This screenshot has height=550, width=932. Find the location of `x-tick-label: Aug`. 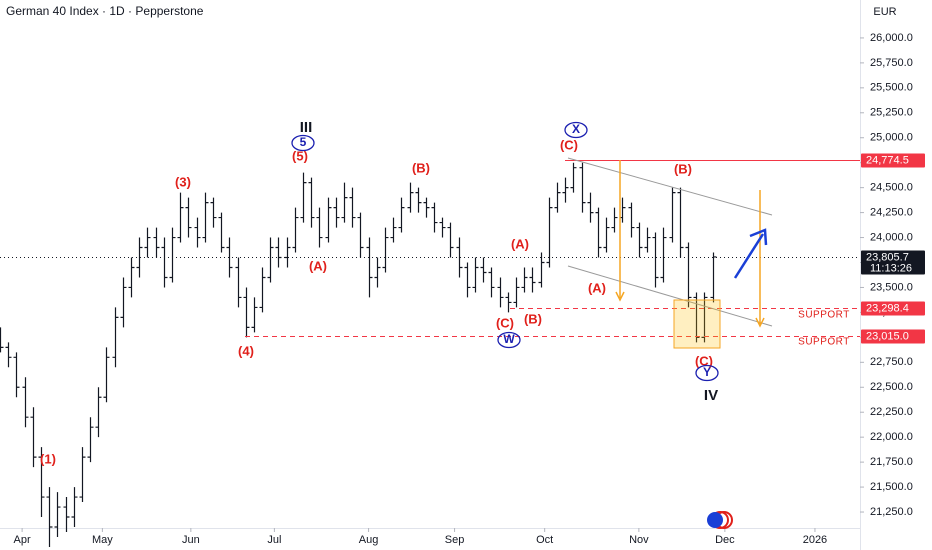

x-tick-label: Aug is located at coordinates (369, 540).